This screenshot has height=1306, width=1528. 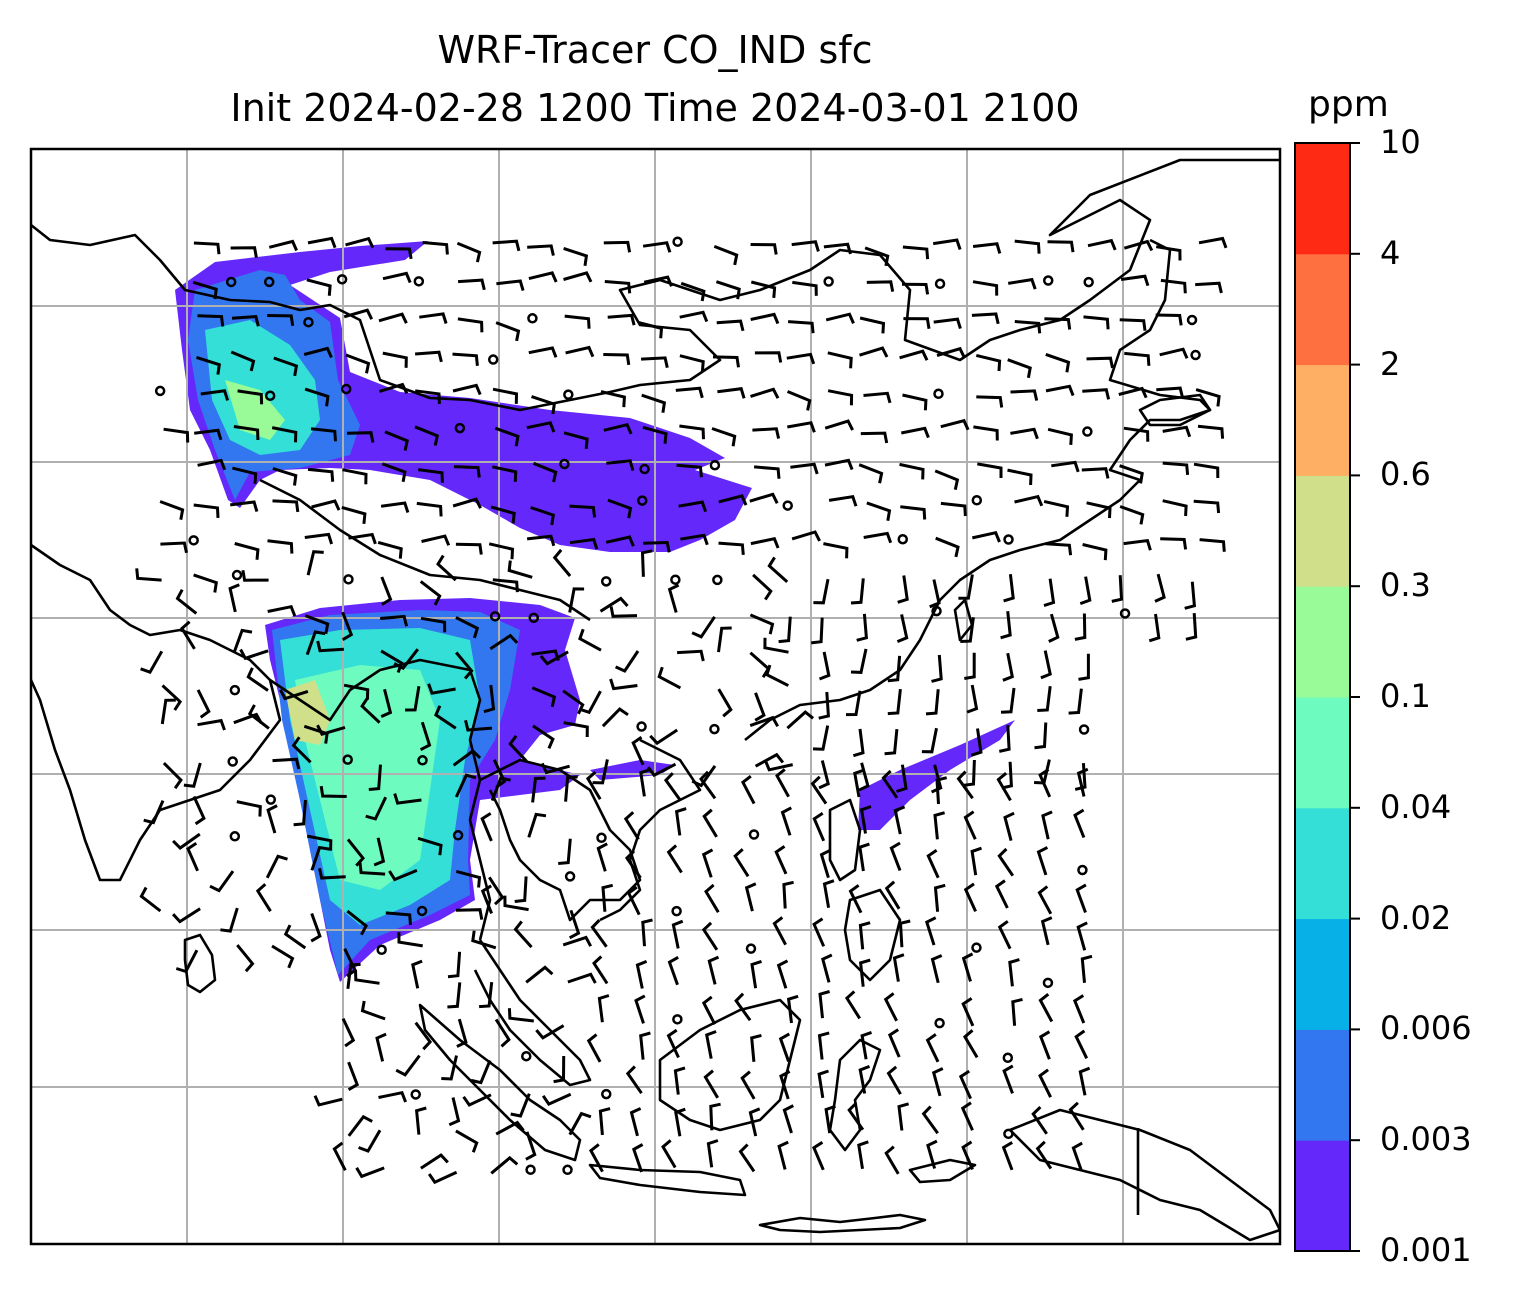 What do you see at coordinates (842, 1223) in the screenshot?
I see `coastline-lesser-sunda` at bounding box center [842, 1223].